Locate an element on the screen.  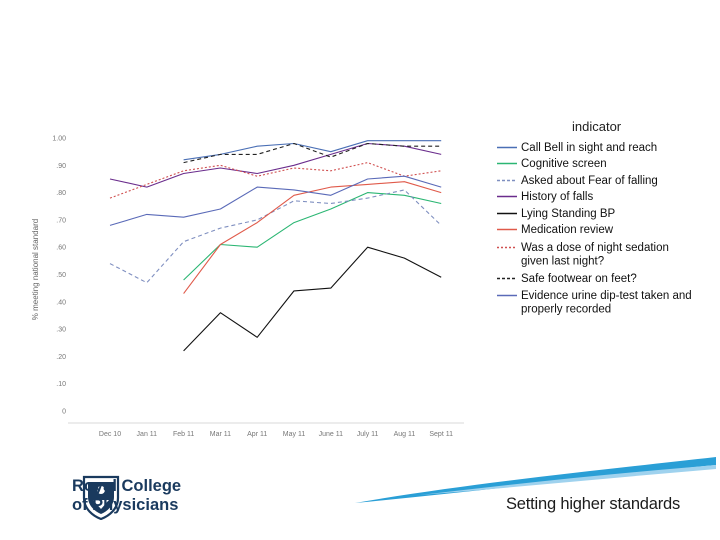
legend-label: Was a dose of night sedation is located at coordinates (595, 248).